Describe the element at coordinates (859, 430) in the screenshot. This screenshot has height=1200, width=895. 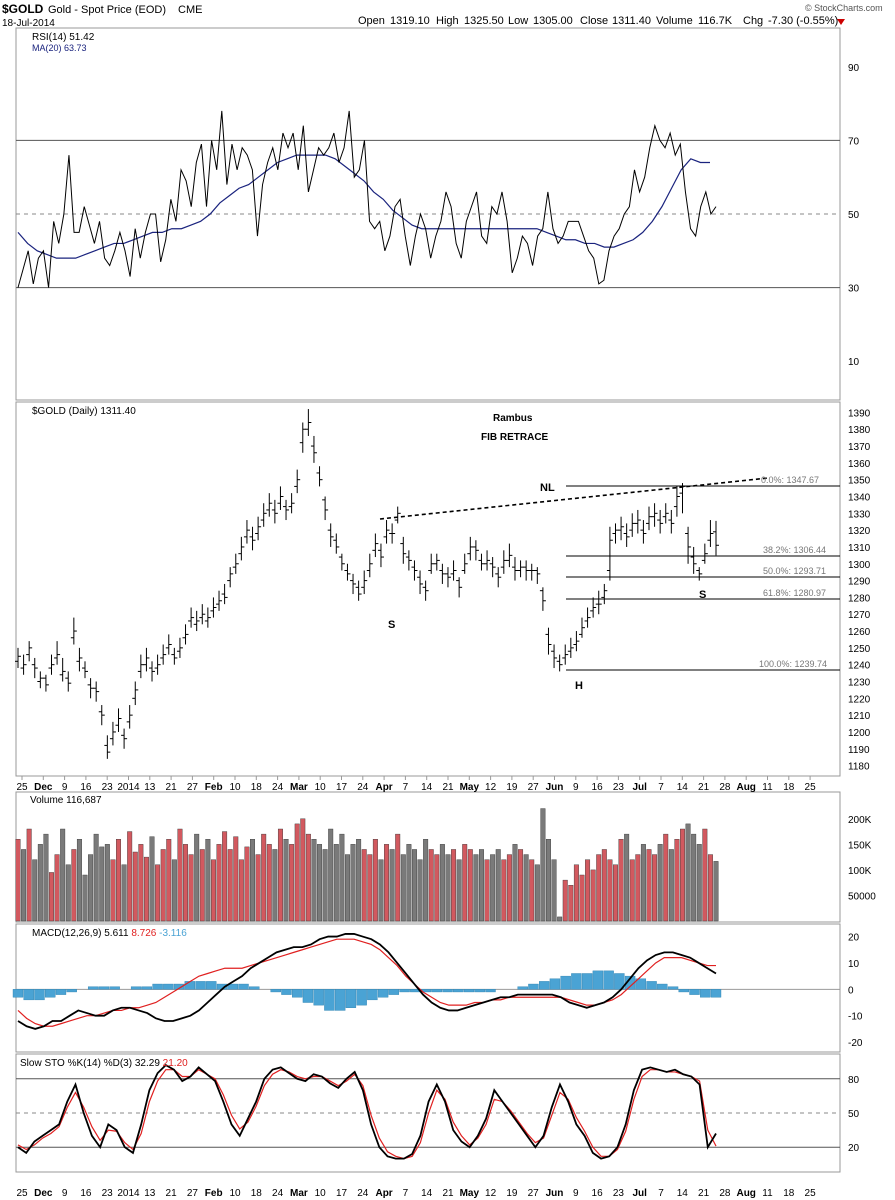
I see `price-tick: 1380` at that location.